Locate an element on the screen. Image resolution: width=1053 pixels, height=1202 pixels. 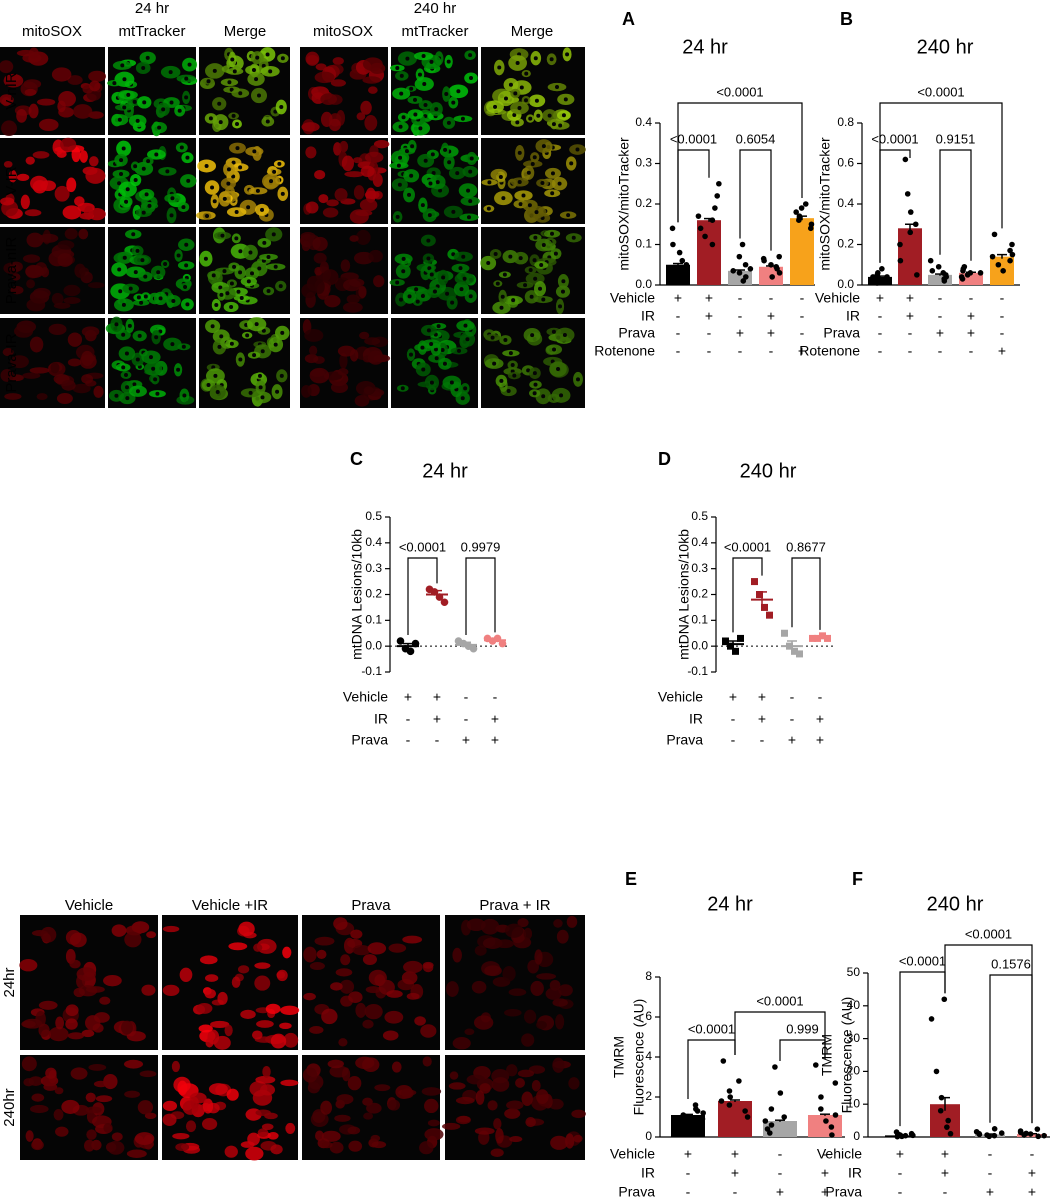
y-tick-label: 0.1 is located at coordinates (643, 244).